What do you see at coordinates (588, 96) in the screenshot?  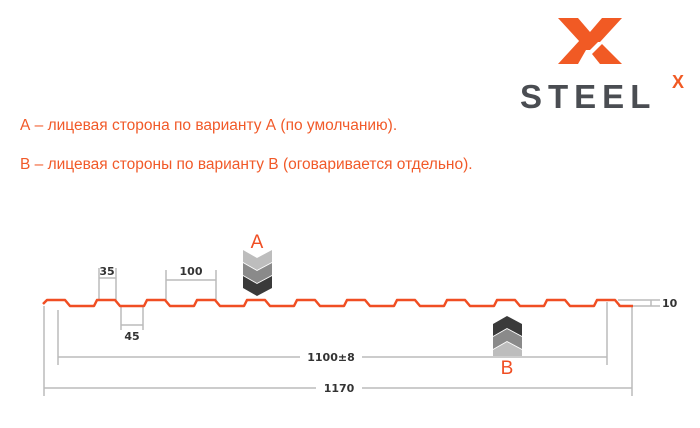 I see `logo-text: STEEL` at bounding box center [588, 96].